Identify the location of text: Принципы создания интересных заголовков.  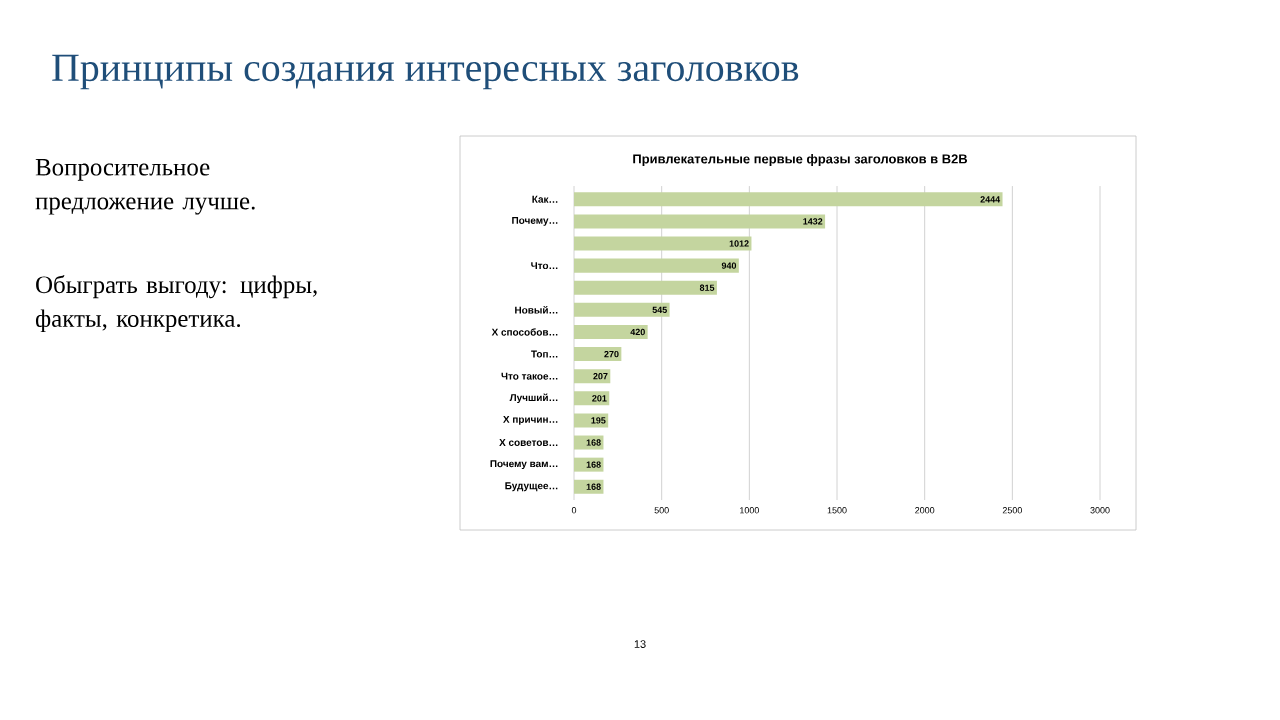
(425, 72).